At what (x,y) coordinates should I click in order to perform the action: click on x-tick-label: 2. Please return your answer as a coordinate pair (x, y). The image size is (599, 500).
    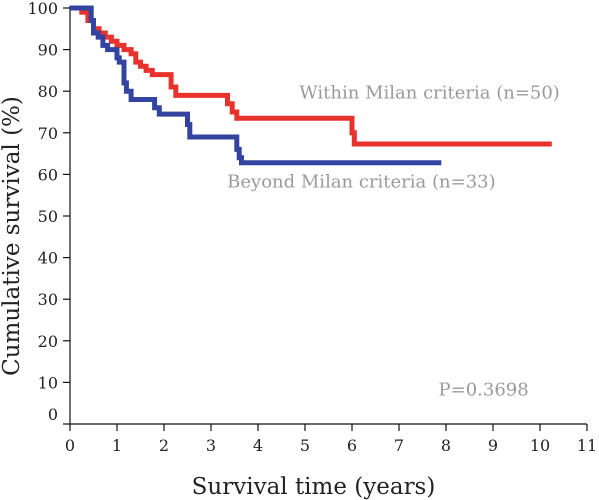
    Looking at the image, I should click on (164, 445).